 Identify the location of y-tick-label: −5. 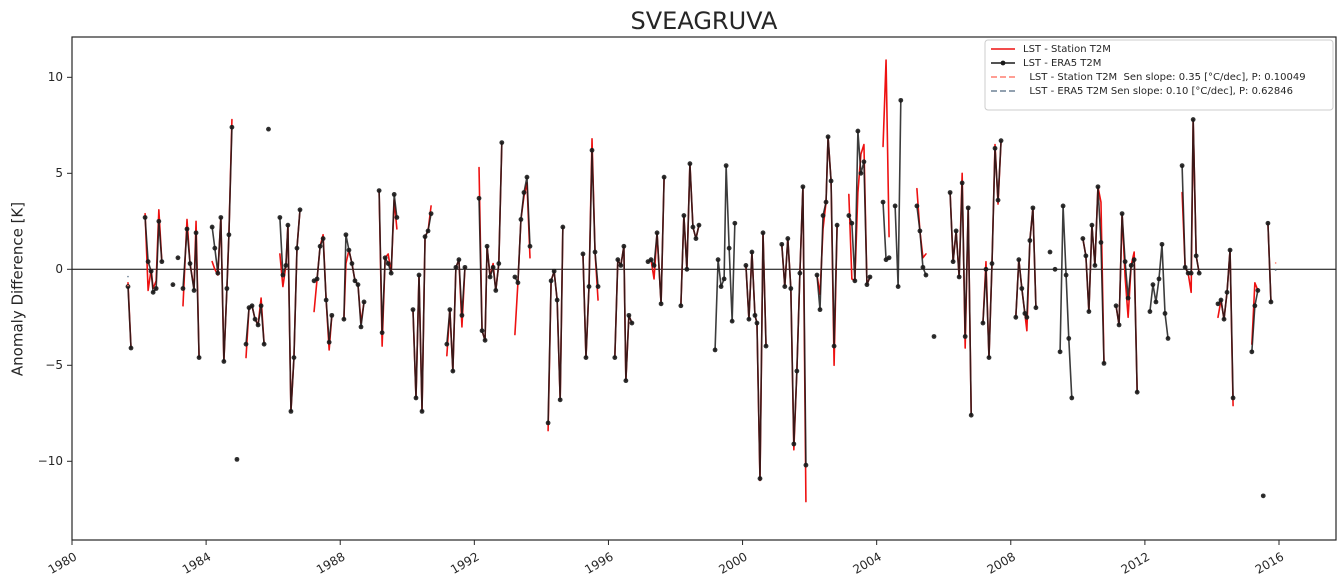
(54, 365).